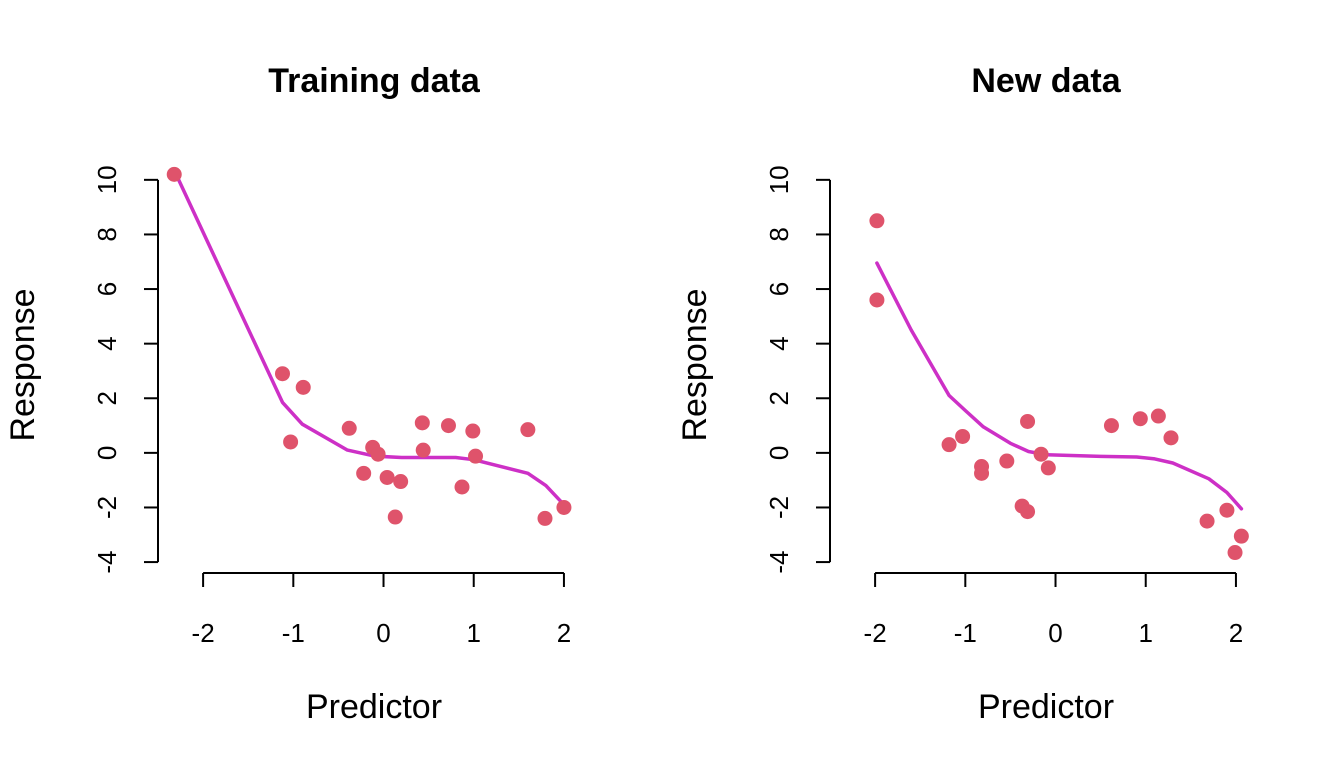  I want to click on panel-title: New data, so click(1046, 81).